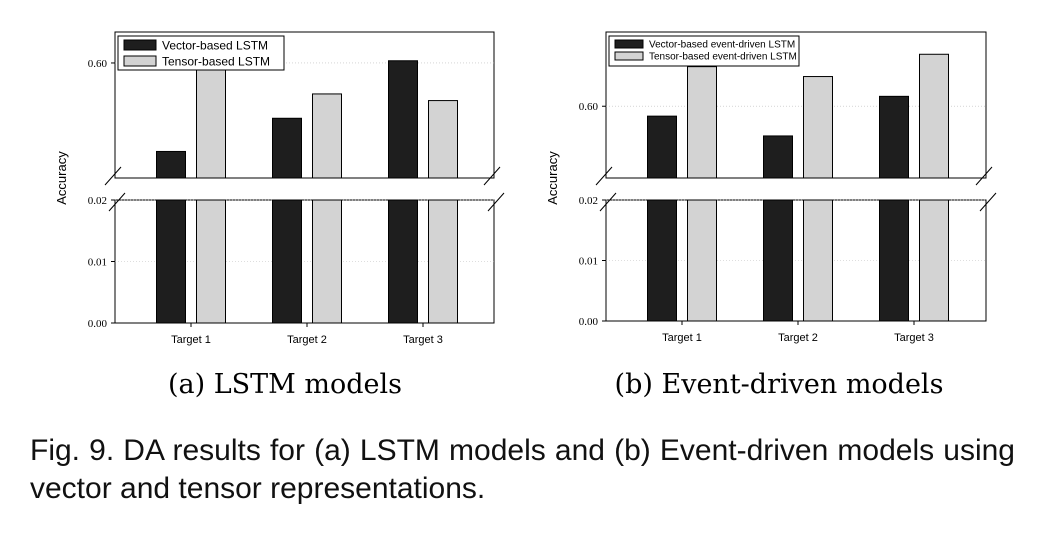  I want to click on legend-label: Tensor-based event-driven LSTM, so click(723, 57).